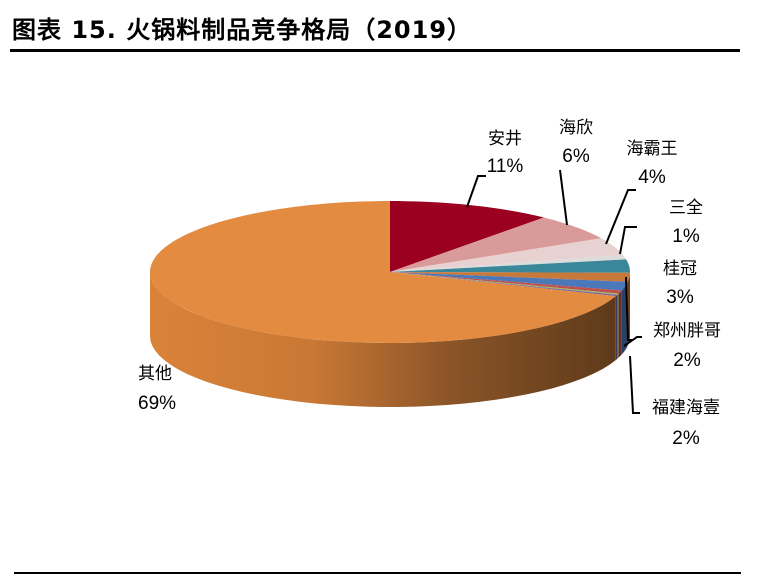  What do you see at coordinates (242, 30) in the screenshot?
I see `figure-title: 图表 15. 火锅料制品竞争格局（2019）` at bounding box center [242, 30].